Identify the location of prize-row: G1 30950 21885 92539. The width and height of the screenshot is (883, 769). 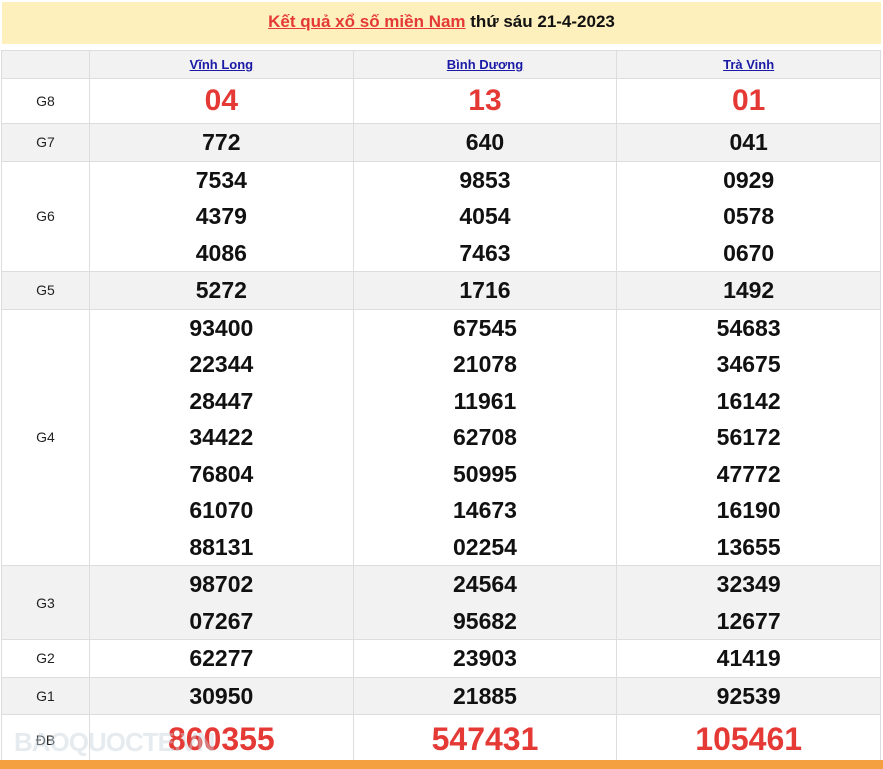
(441, 695).